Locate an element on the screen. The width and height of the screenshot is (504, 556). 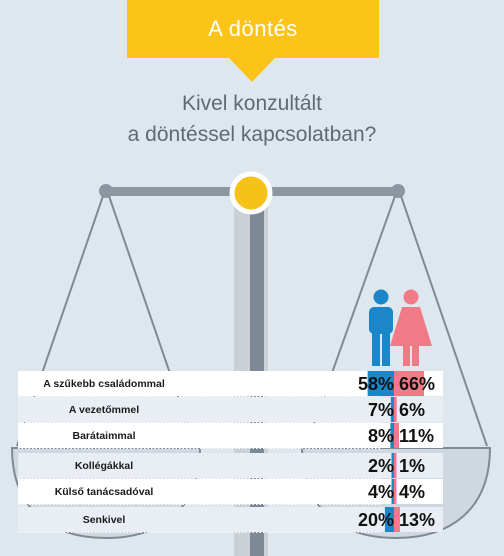
question-line-1: Kivel konzultált is located at coordinates (252, 103).